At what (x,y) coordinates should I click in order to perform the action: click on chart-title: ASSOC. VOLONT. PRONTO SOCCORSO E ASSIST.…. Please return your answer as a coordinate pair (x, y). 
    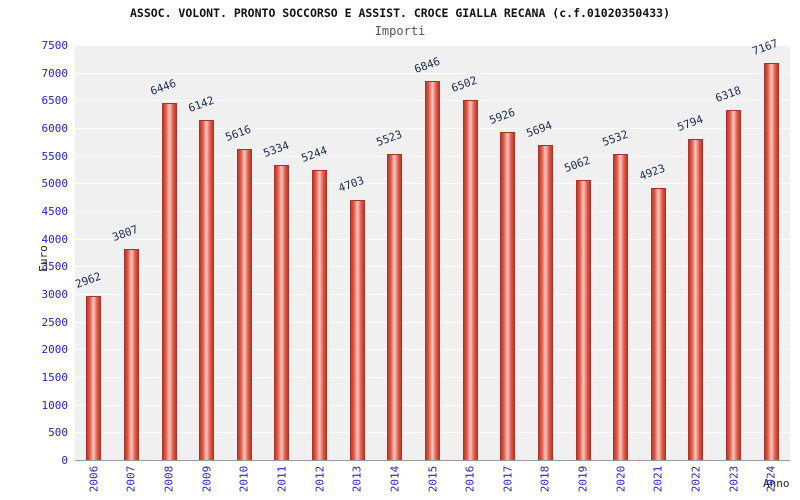
    Looking at the image, I should click on (400, 13).